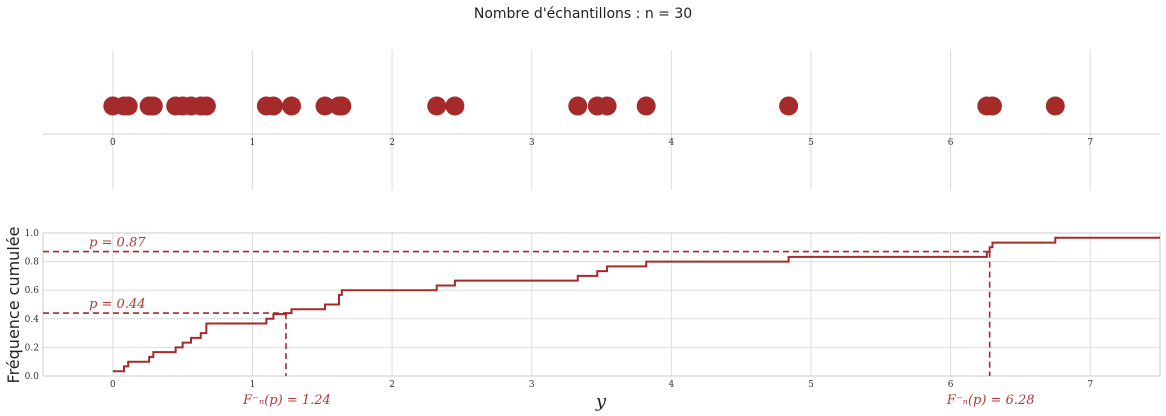 This screenshot has height=416, width=1166. I want to click on bottom-y-tick-label: 0.8, so click(32, 263).